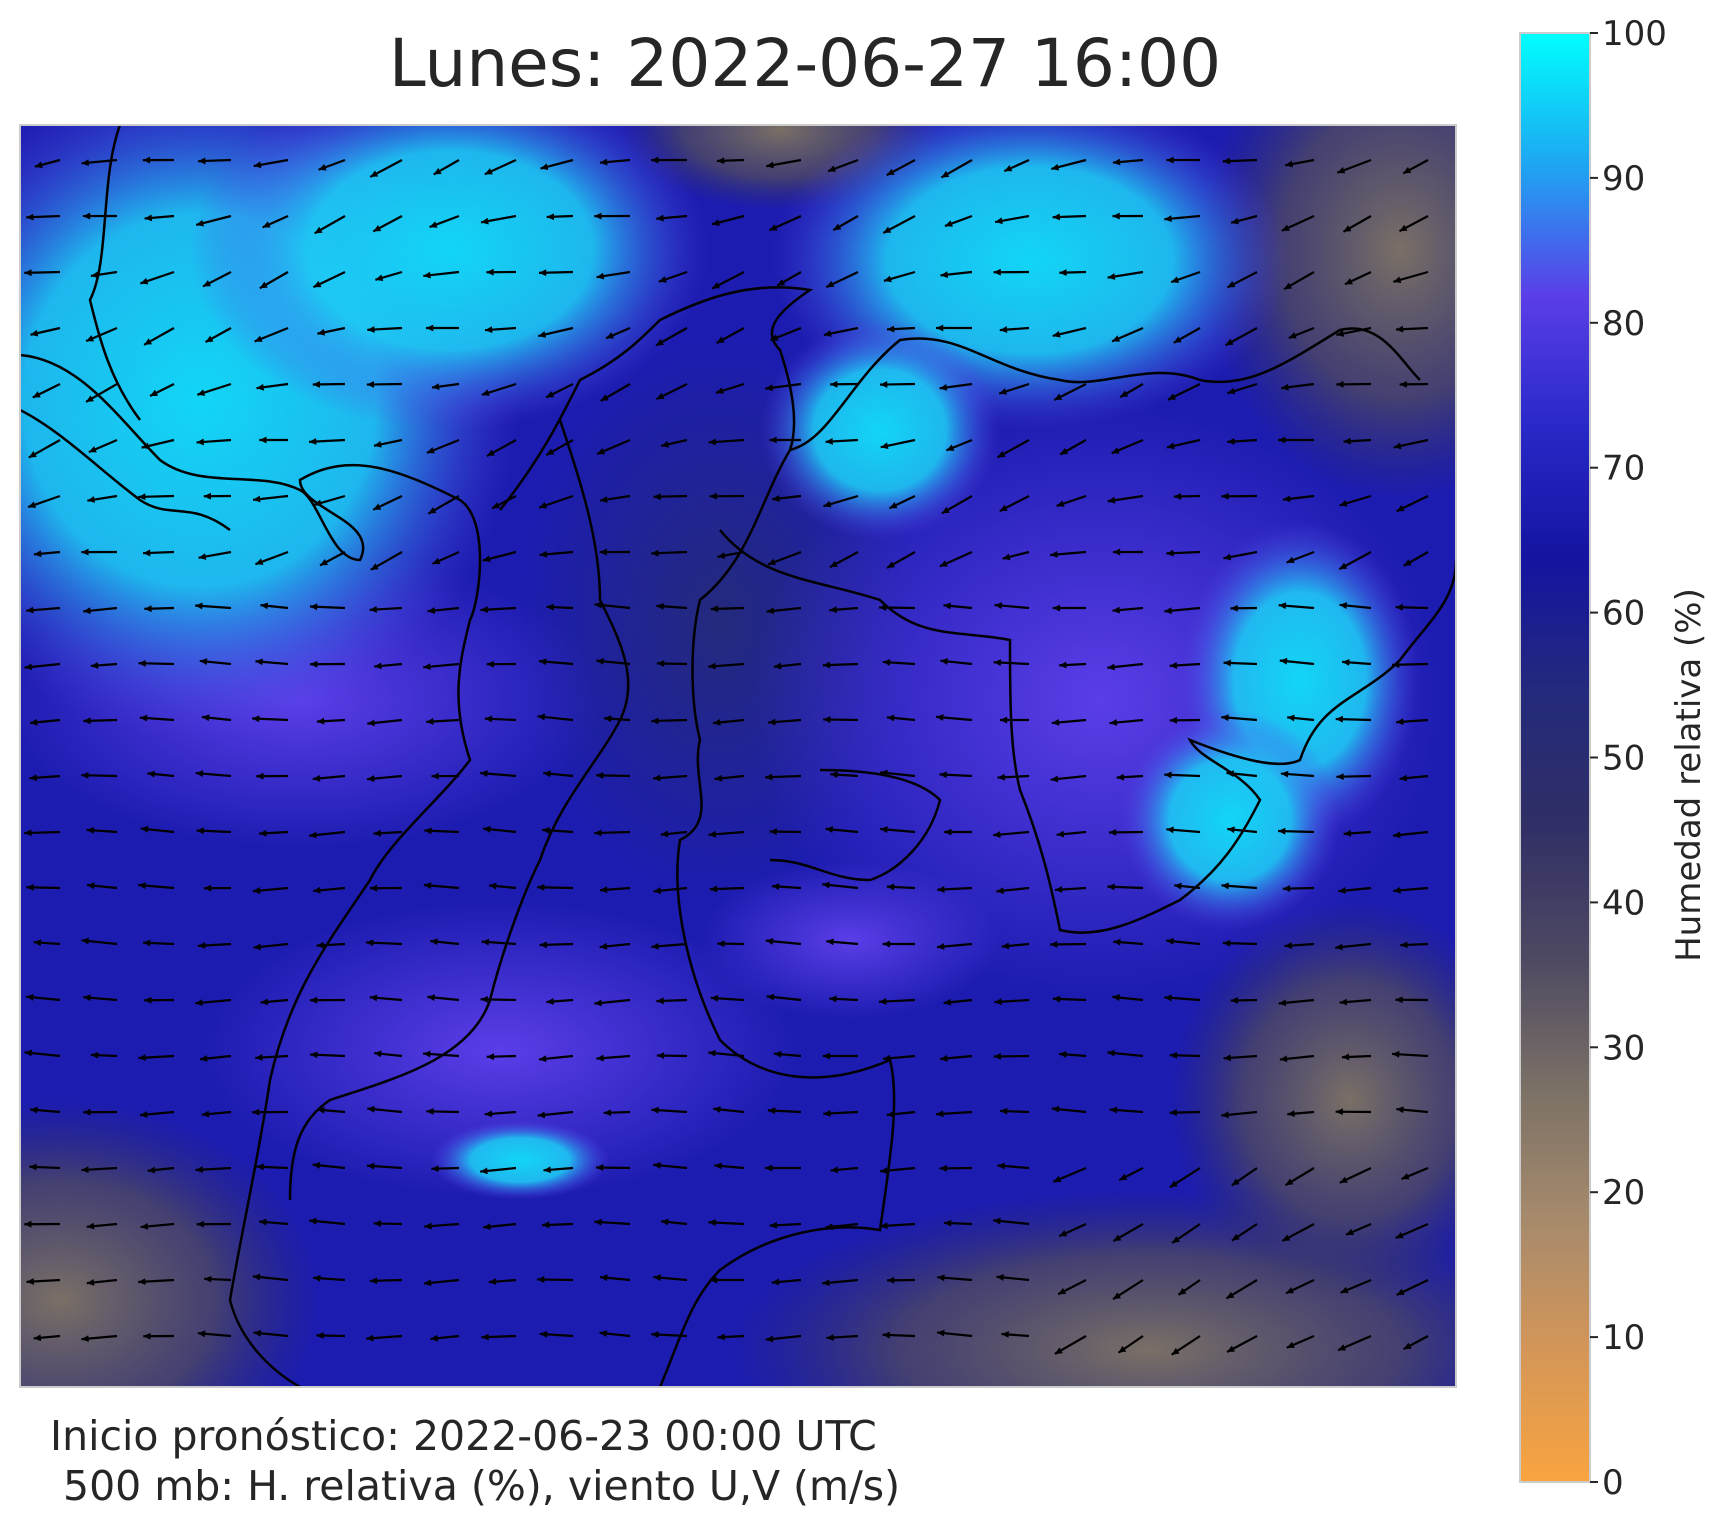 Image resolution: width=1717 pixels, height=1514 pixels. Describe the element at coordinates (805, 63) in the screenshot. I see `title: Lunes: 2022-06-27 16:00` at that location.